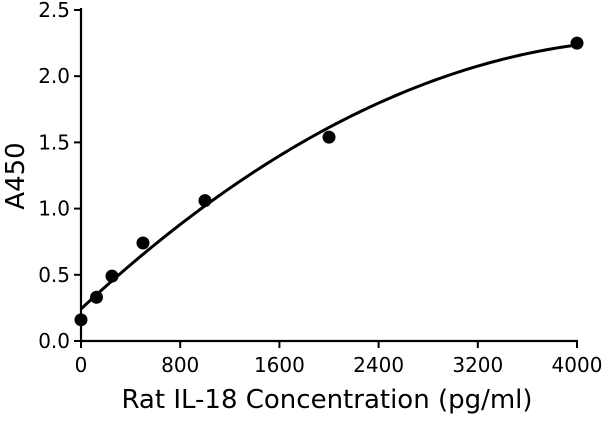 The height and width of the screenshot is (422, 610). Describe the element at coordinates (180, 365) in the screenshot. I see `x-tick-label: 800` at that location.